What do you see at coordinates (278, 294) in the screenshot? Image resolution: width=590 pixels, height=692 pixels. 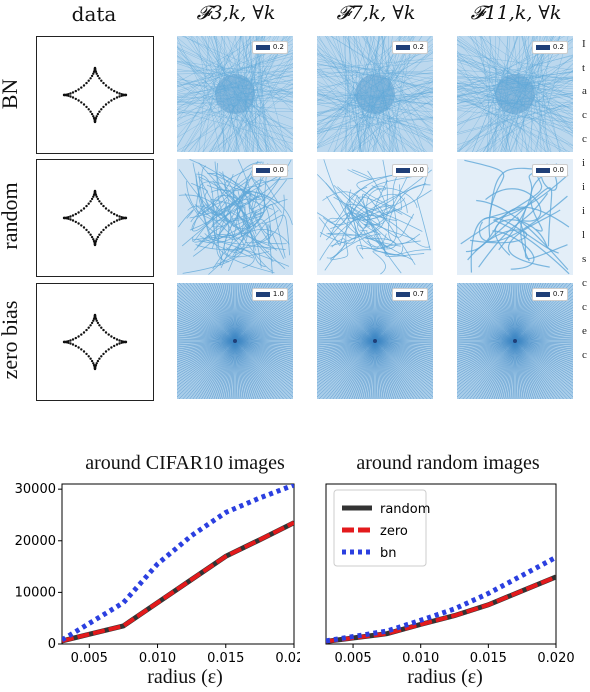 I see `legend-value: 1.0` at bounding box center [278, 294].